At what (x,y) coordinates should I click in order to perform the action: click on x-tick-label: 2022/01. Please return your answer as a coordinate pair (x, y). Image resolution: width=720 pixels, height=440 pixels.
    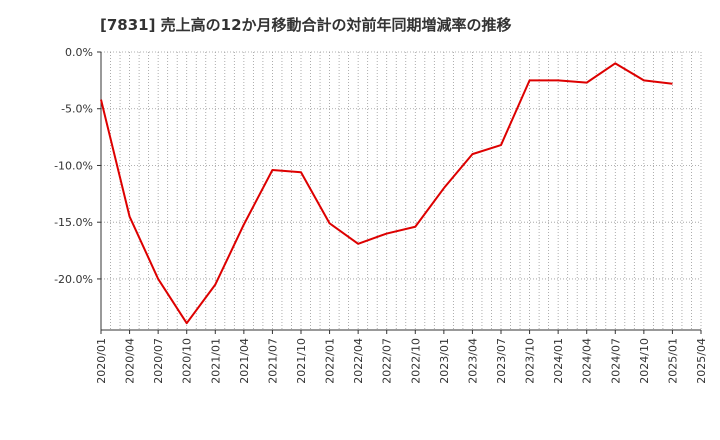
    Looking at the image, I should click on (330, 361).